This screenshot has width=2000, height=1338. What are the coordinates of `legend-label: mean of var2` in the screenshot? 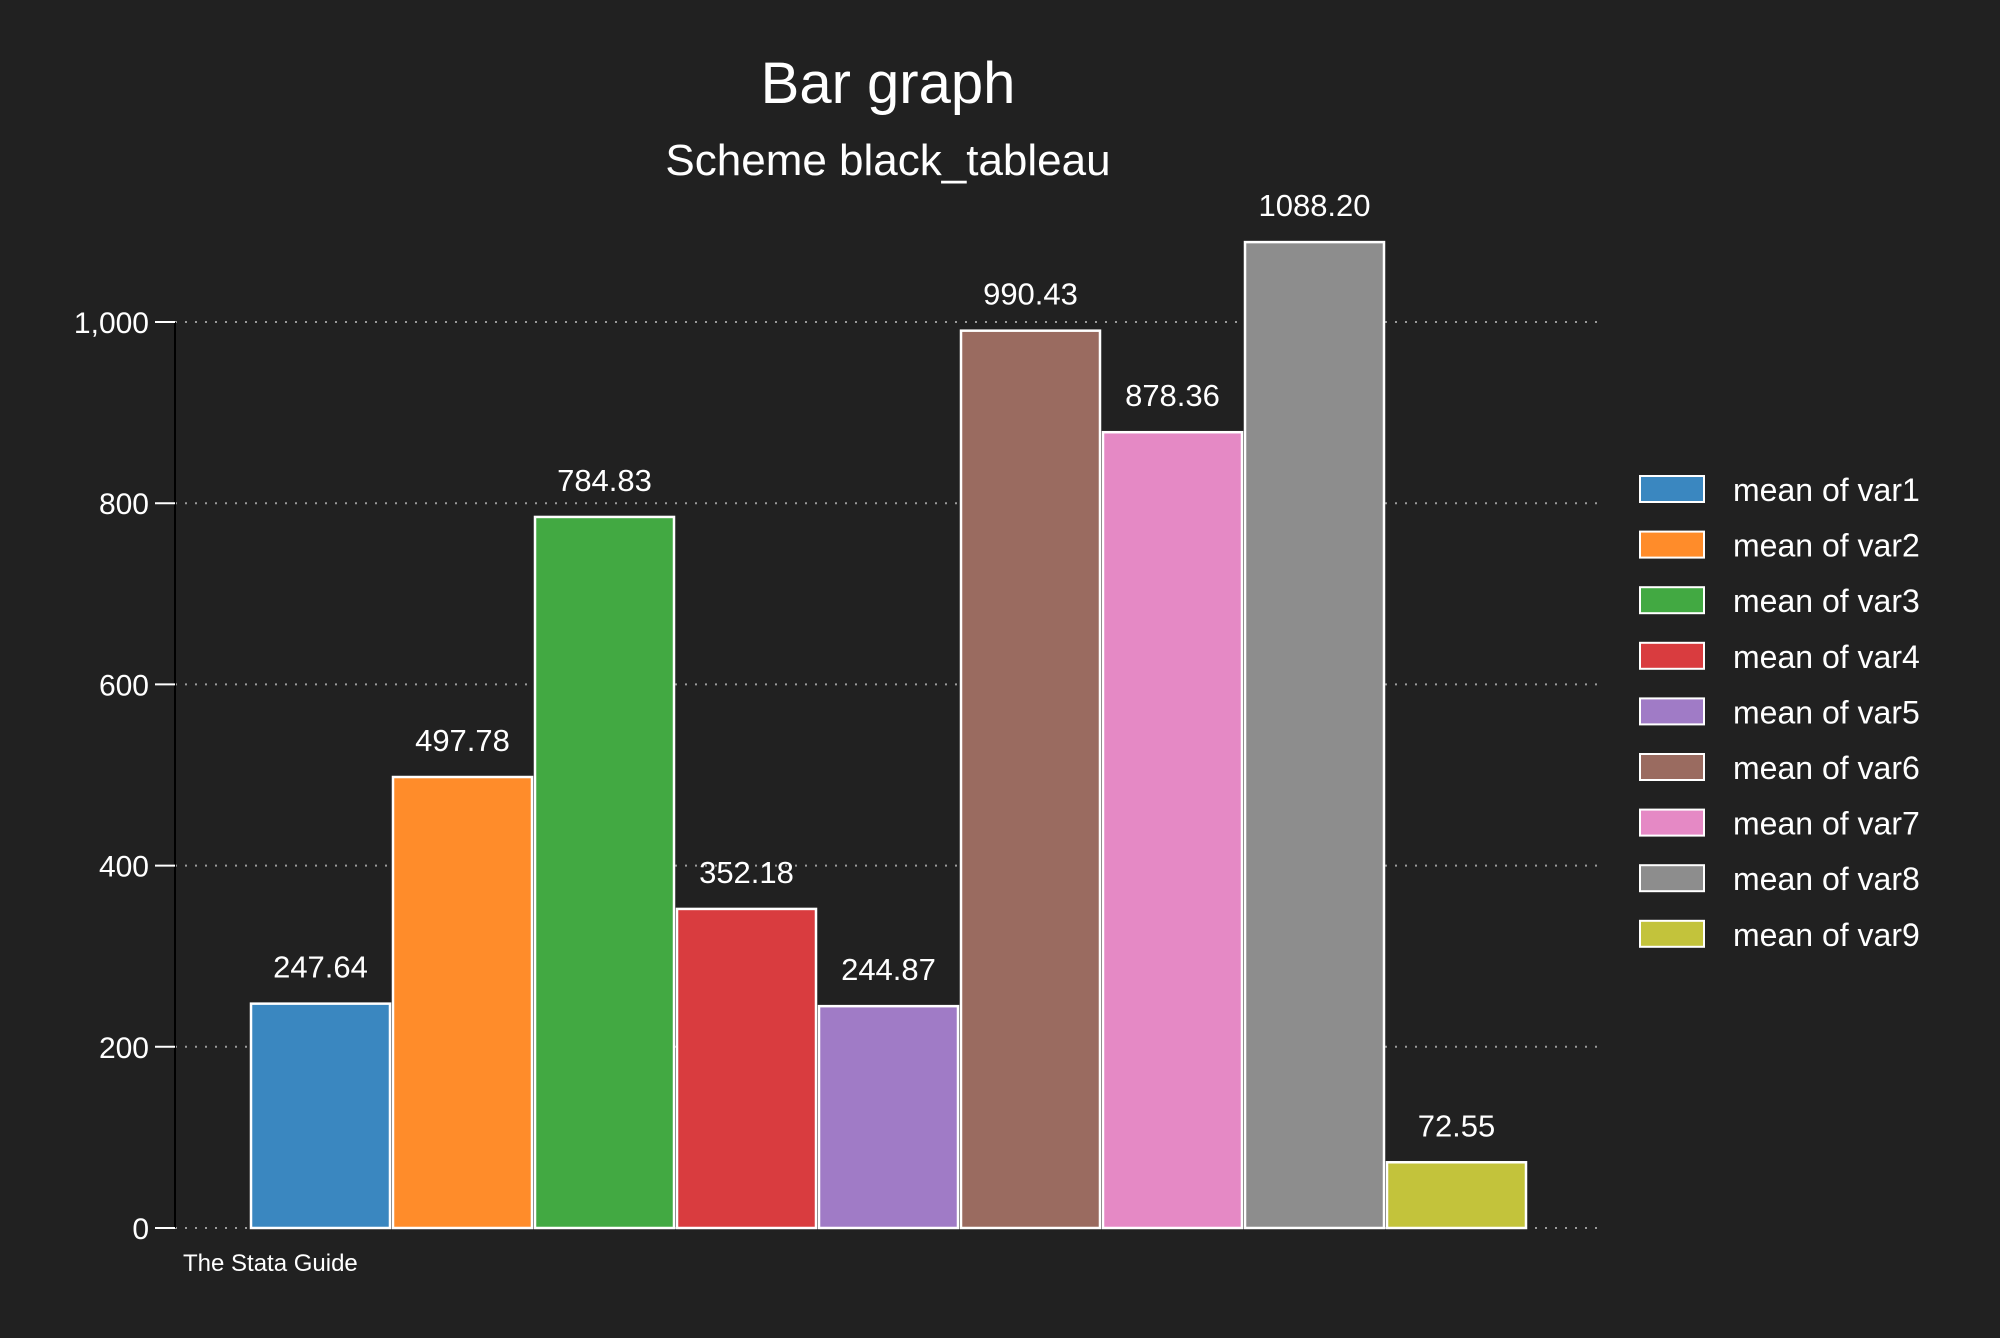 It's located at (1826, 546).